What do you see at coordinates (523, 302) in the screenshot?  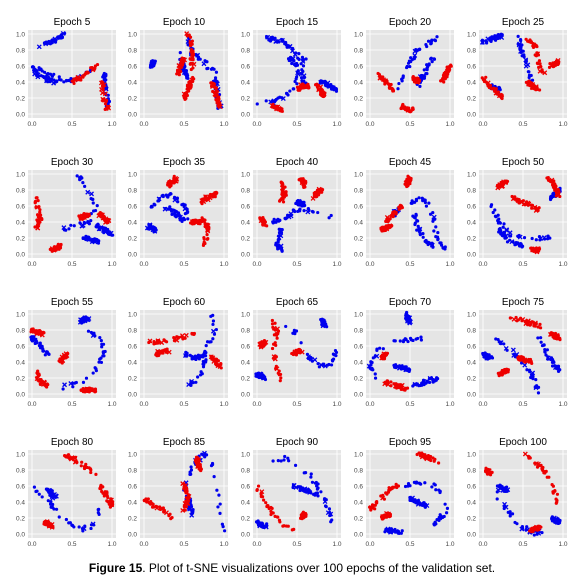 I see `panel-title: Epoch 75` at bounding box center [523, 302].